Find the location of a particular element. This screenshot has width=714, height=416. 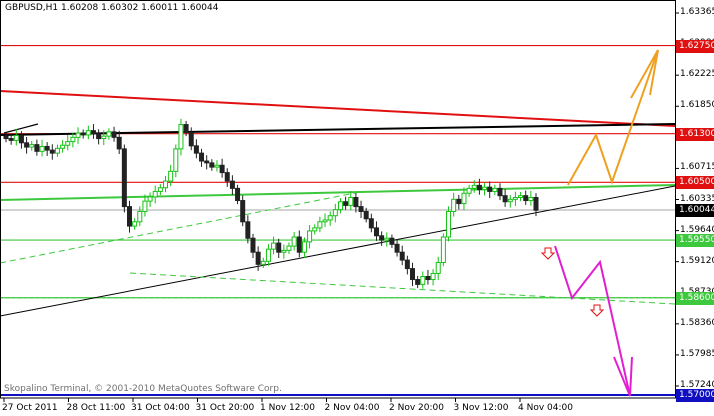

y-axis-label: 1.61850 is located at coordinates (697, 105).